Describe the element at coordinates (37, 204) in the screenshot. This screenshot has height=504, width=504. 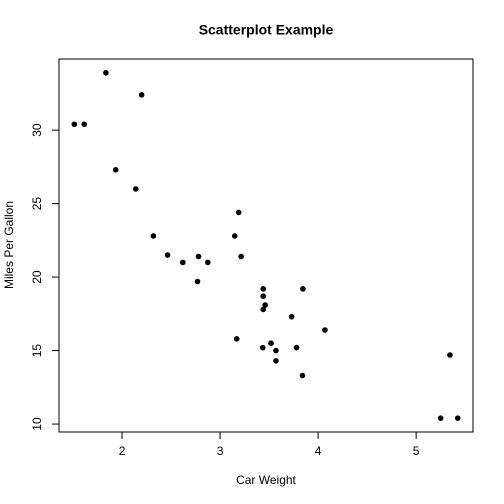
I see `y-tick-label: 25` at that location.